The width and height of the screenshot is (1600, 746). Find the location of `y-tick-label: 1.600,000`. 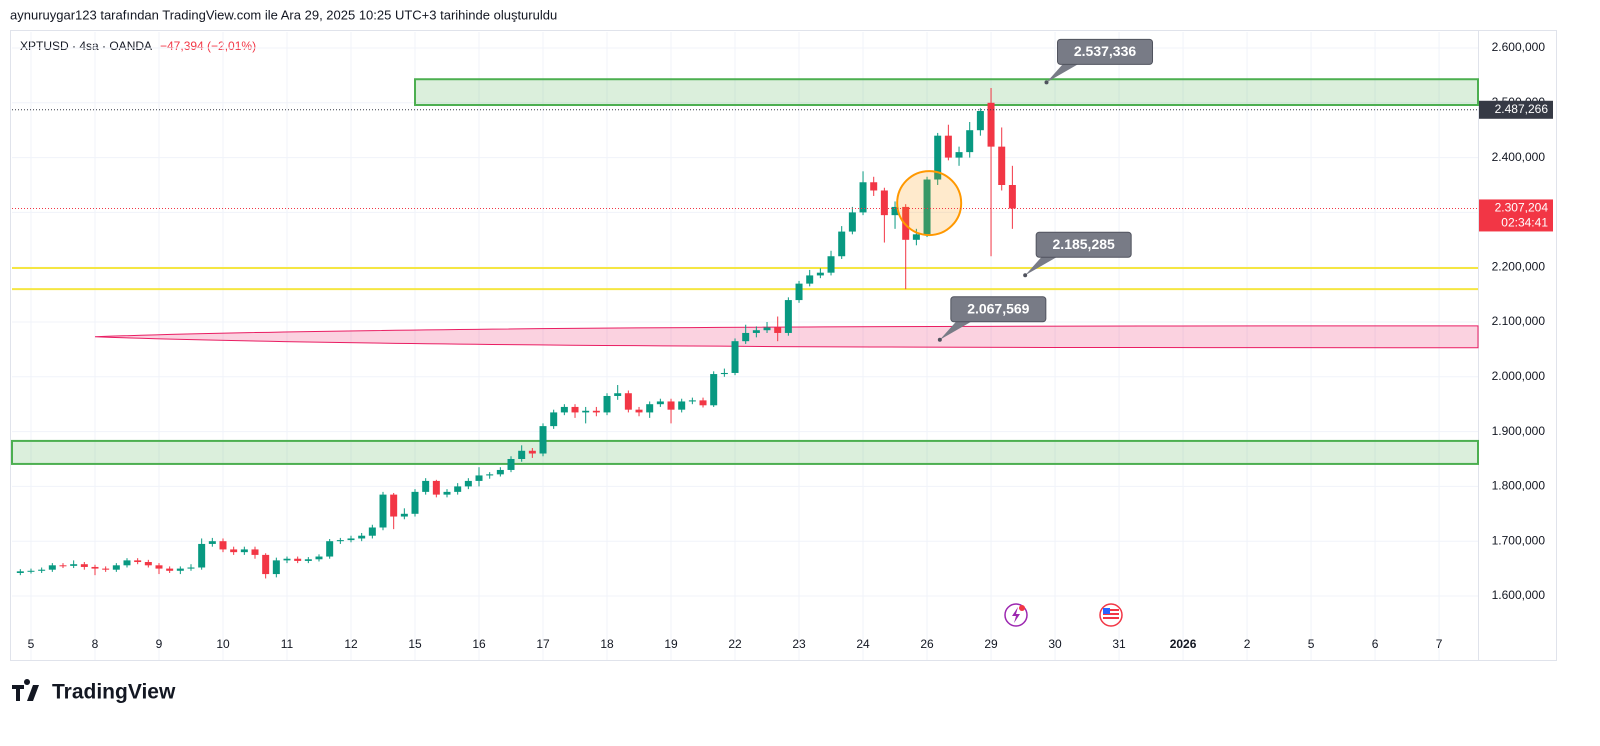

y-tick-label: 1.600,000 is located at coordinates (1519, 595).